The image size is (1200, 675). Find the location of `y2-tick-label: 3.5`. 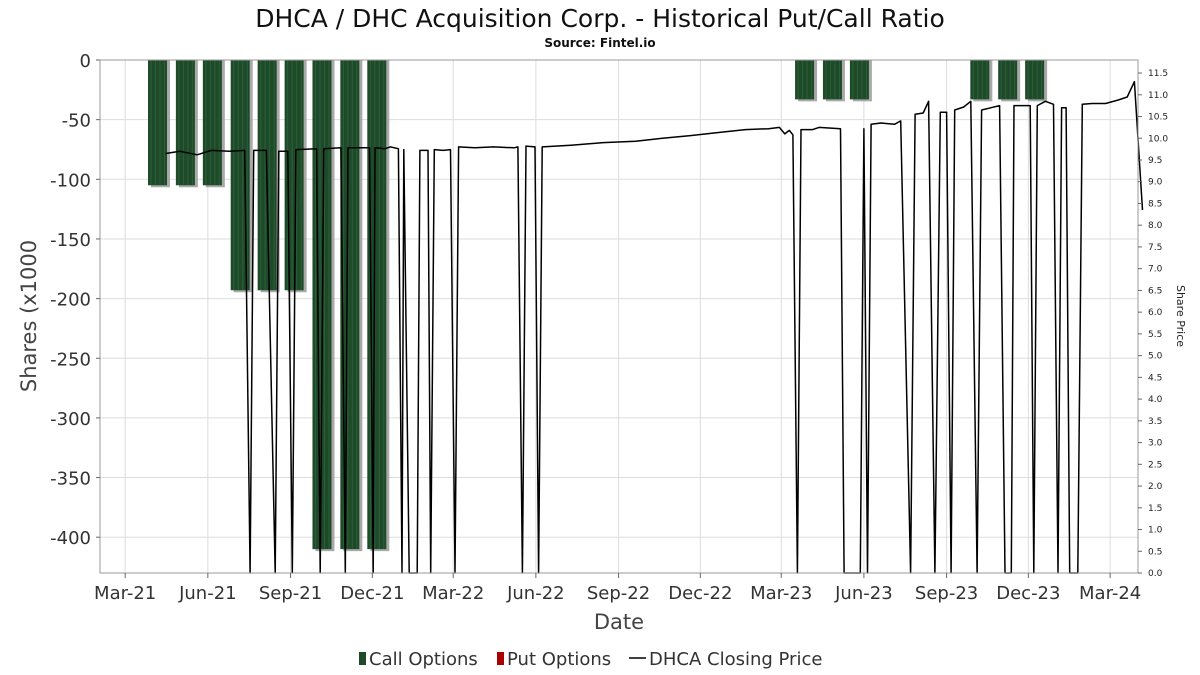

y2-tick-label: 3.5 is located at coordinates (1155, 422).